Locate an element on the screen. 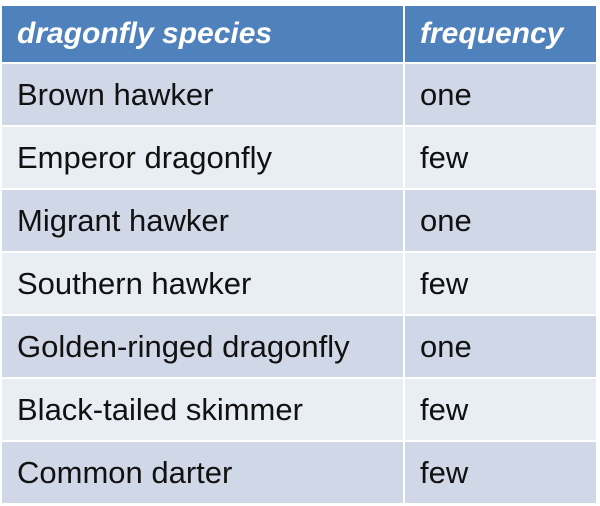 This screenshot has height=506, width=600. species-cell: Emperor dragonfly is located at coordinates (145, 157).